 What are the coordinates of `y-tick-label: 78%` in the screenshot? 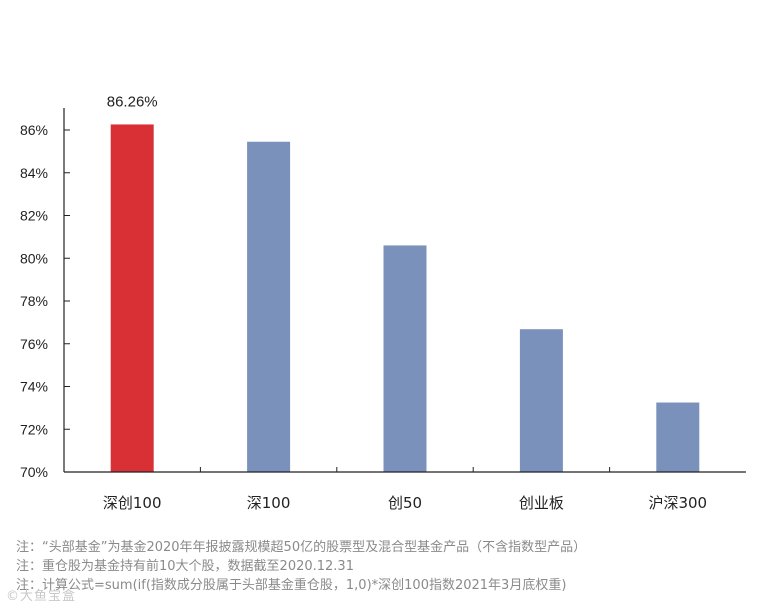 It's located at (34, 301).